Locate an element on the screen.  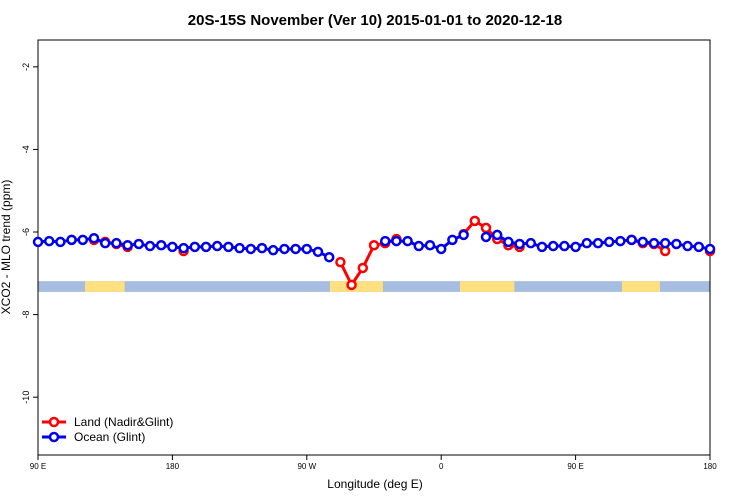
x-axis-label: Longitude (deg E) is located at coordinates (374, 484).